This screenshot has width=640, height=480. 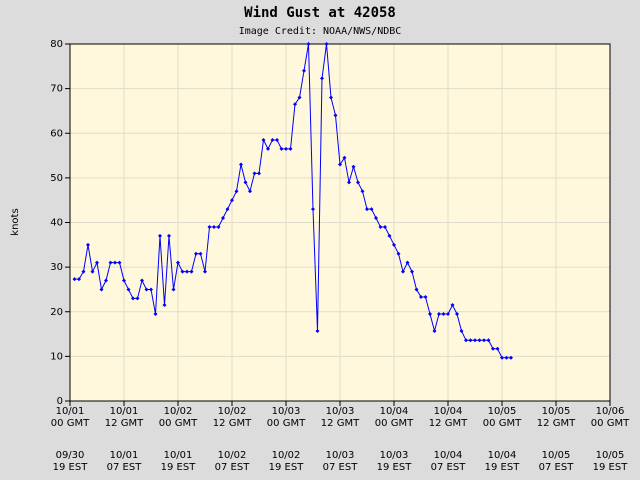 I want to click on x-tick-label: 10/01 12 GMT, so click(x=124, y=417).